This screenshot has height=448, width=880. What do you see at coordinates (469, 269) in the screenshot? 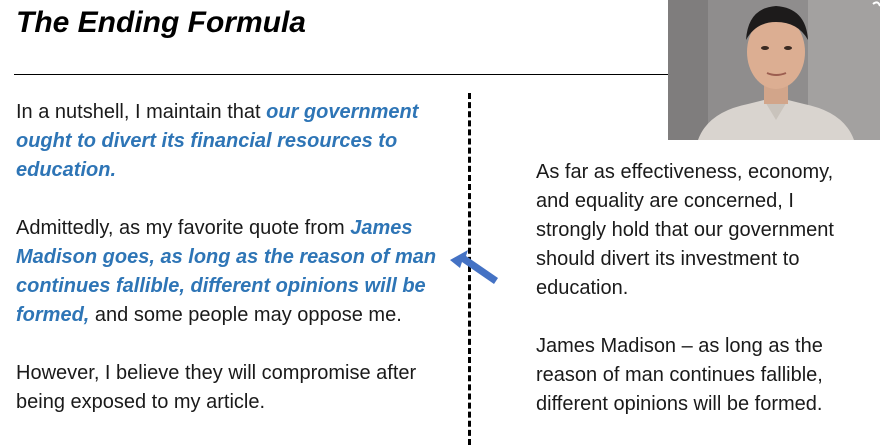
I see `column-divider` at bounding box center [469, 269].